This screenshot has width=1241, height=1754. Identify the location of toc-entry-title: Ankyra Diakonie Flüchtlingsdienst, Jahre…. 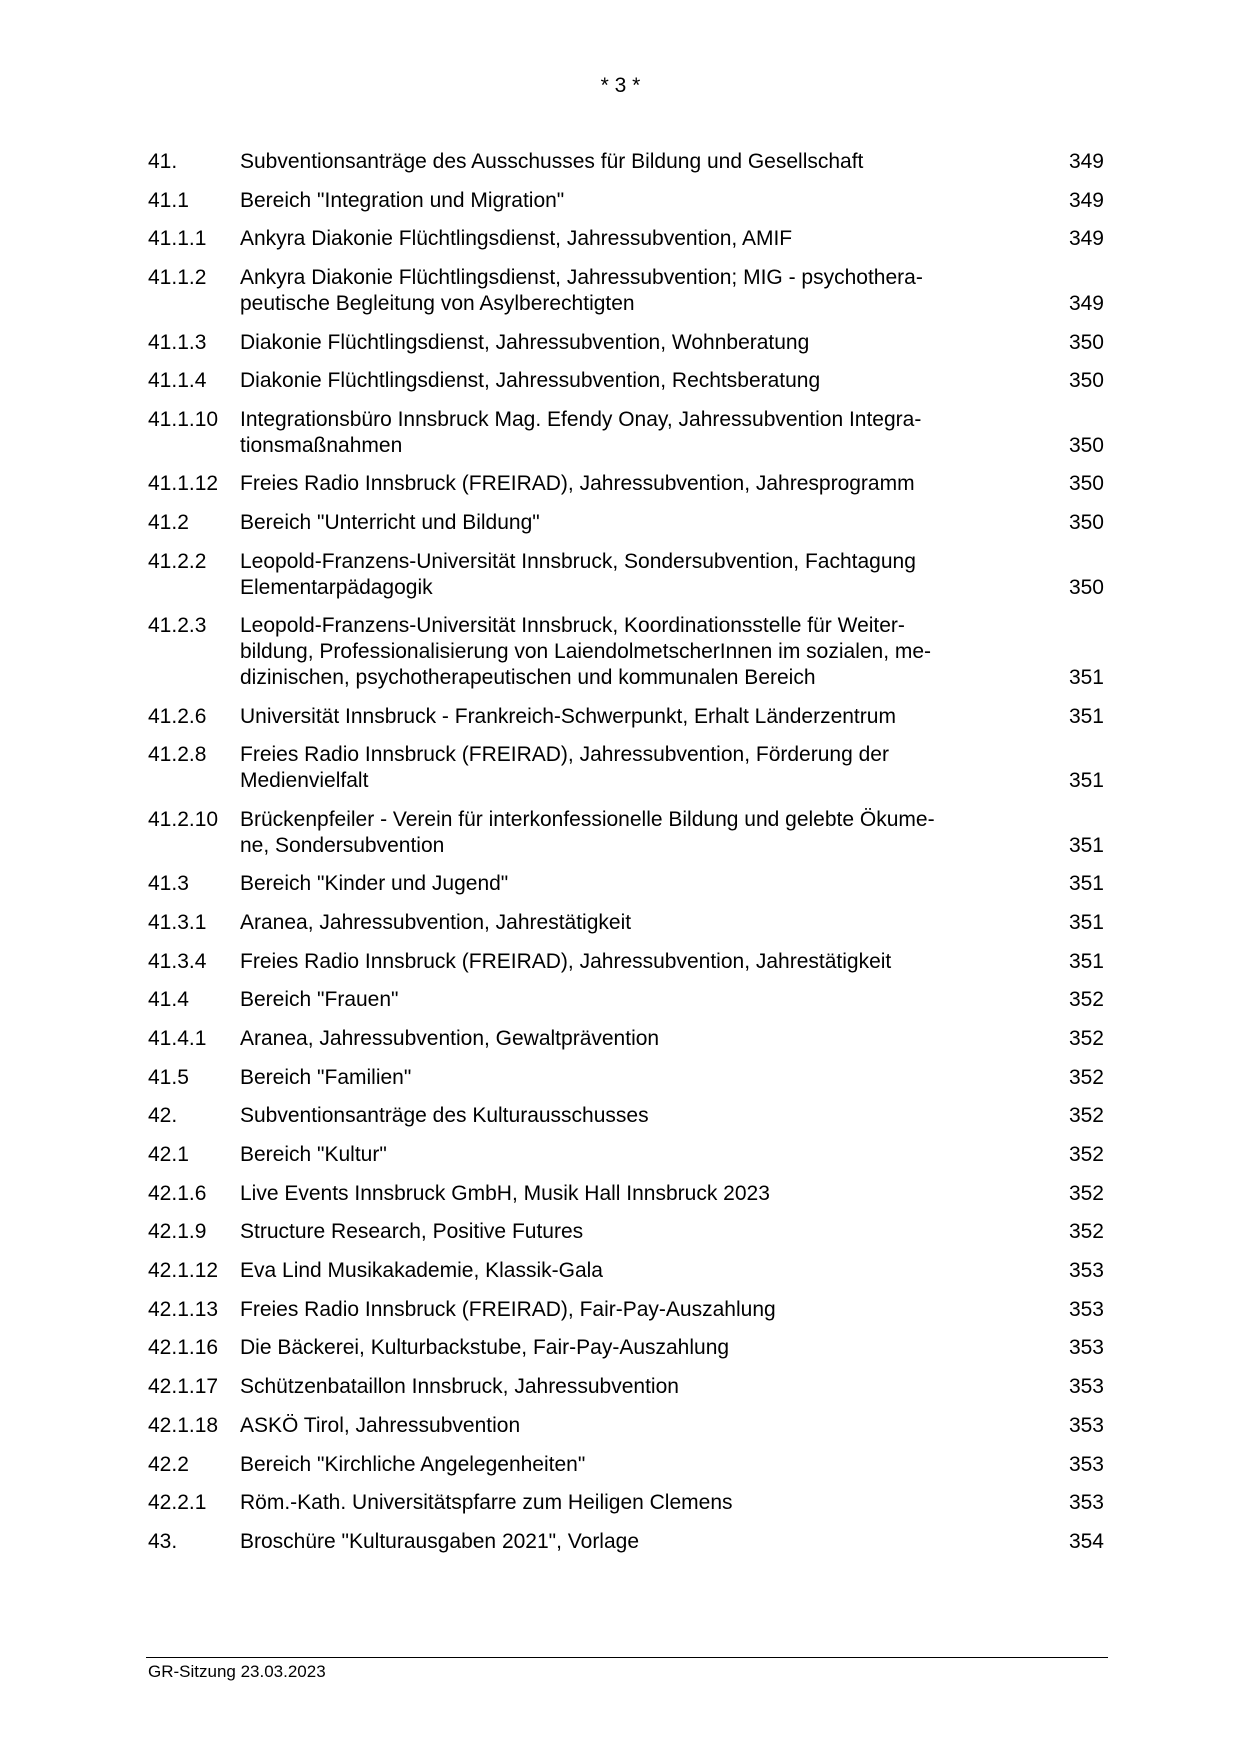
(642, 291).